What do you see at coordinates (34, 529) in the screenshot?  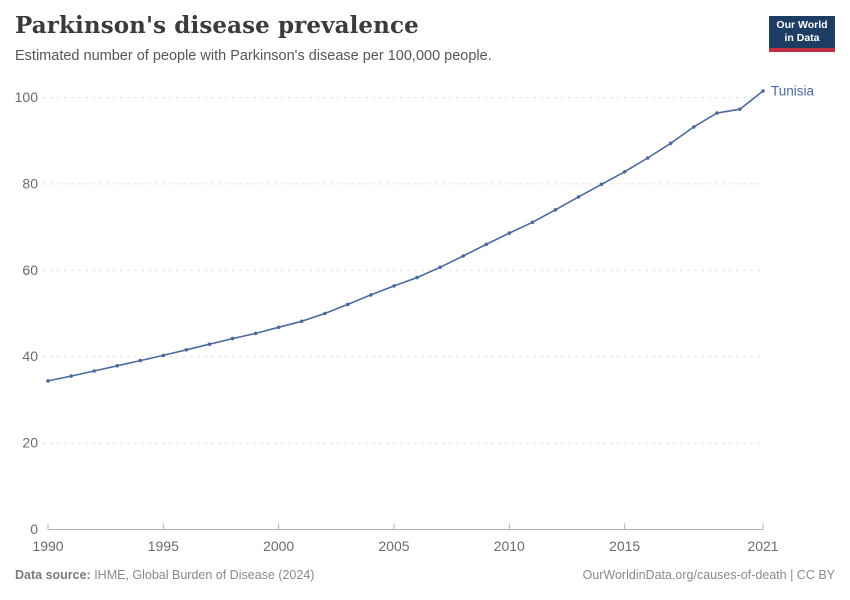 I see `y-tick-label: 0` at bounding box center [34, 529].